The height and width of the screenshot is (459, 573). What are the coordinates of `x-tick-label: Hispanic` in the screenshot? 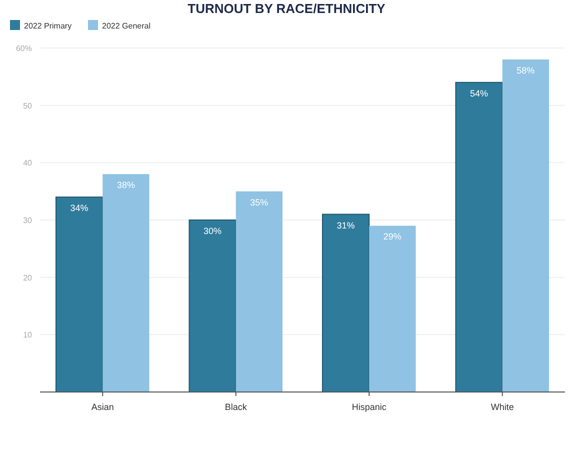 It's located at (369, 407).